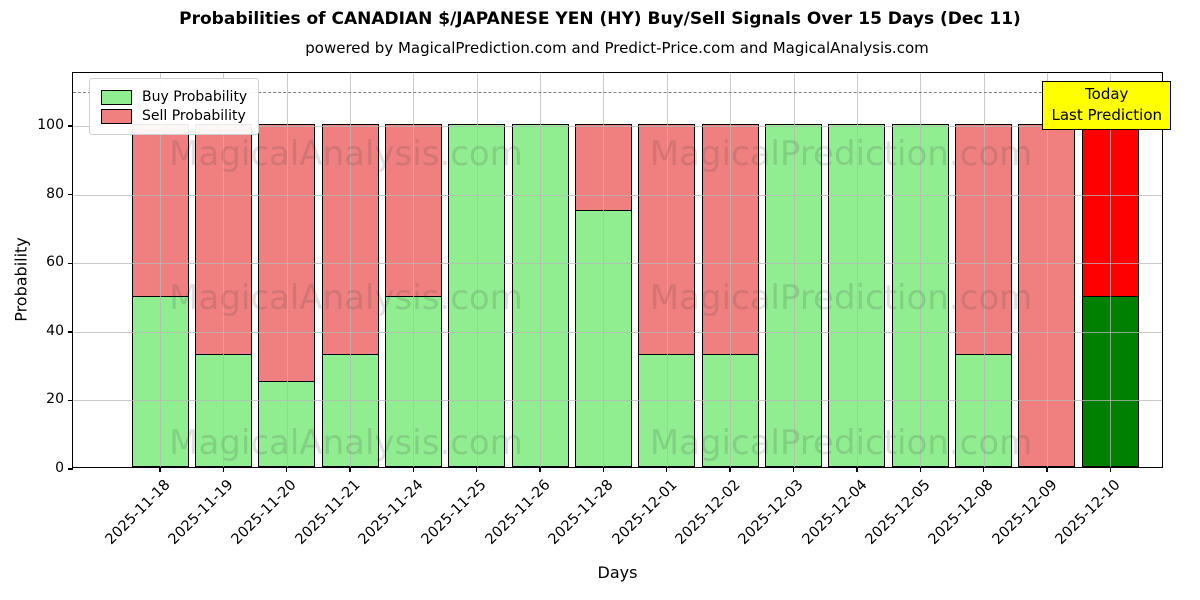 This screenshot has width=1200, height=600. I want to click on legend-item-buy: Buy Probability, so click(174, 97).